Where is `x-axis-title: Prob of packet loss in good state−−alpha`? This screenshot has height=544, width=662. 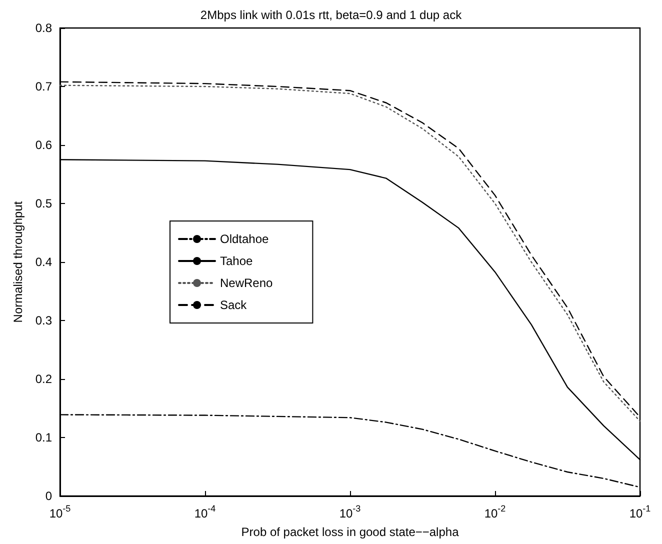
x-axis-title: Prob of packet loss in good state−−alpha is located at coordinates (350, 532).